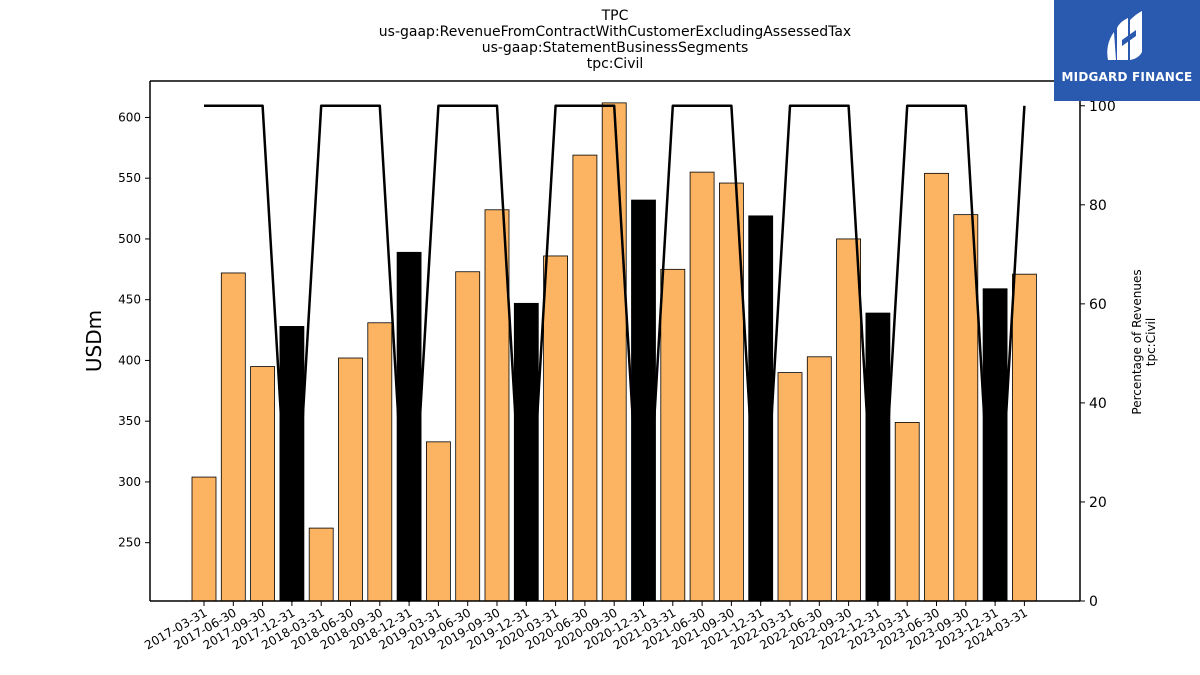  What do you see at coordinates (1098, 305) in the screenshot?
I see `y2-tick-label-60: 60` at bounding box center [1098, 305].